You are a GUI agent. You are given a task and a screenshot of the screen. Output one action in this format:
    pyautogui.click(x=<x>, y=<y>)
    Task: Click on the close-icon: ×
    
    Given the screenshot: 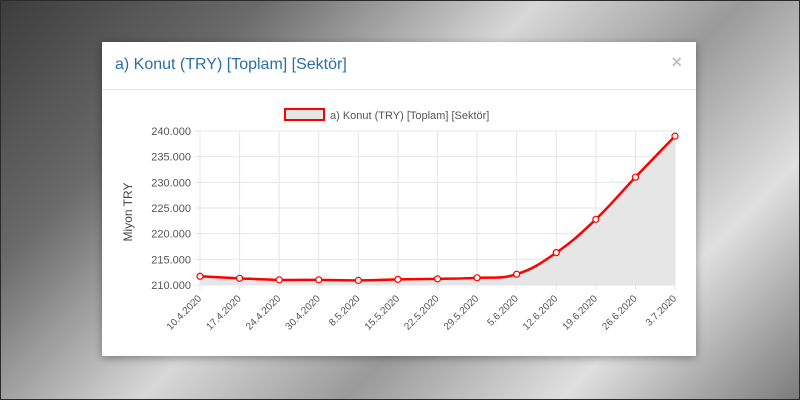 What is the action you would take?
    pyautogui.click(x=676, y=62)
    